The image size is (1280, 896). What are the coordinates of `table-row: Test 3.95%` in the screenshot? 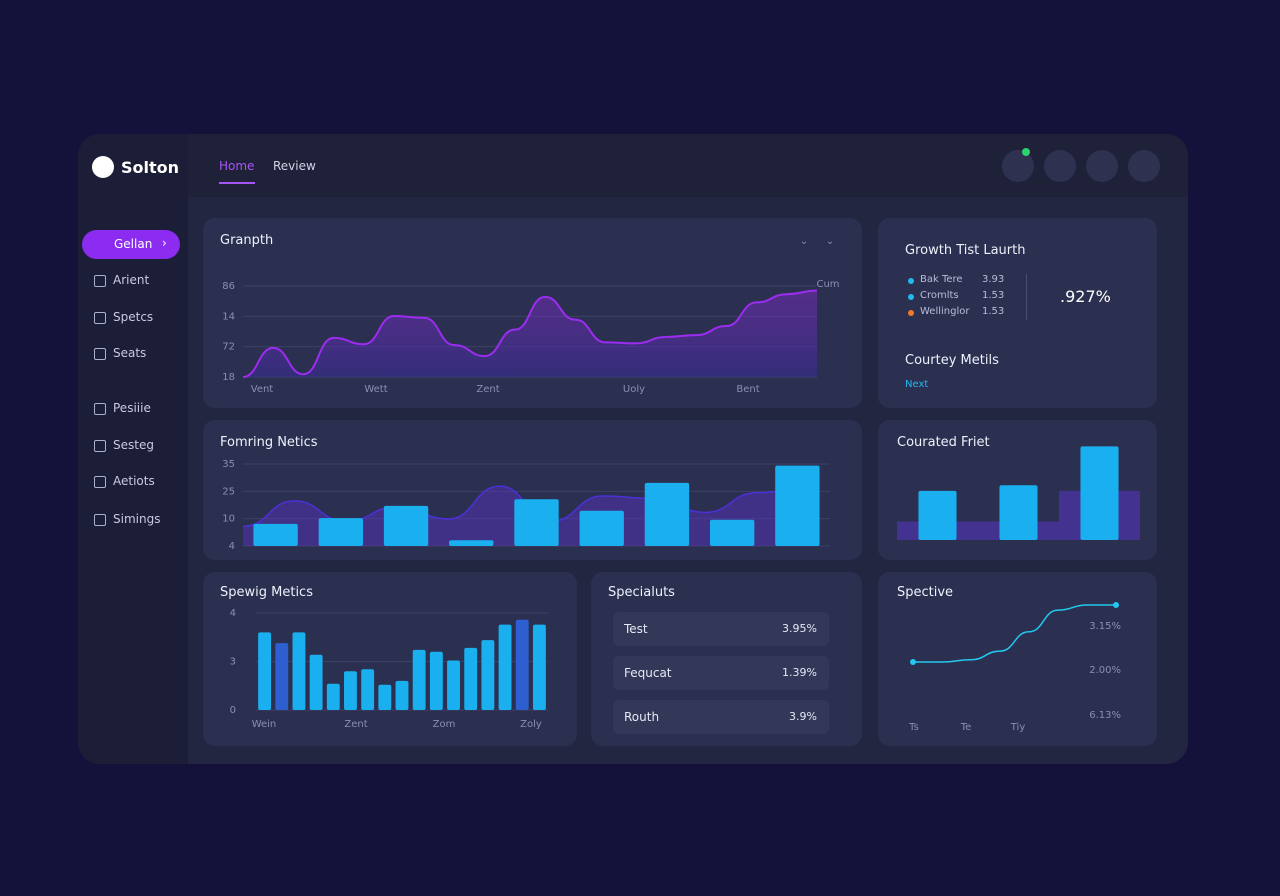 It's located at (721, 629).